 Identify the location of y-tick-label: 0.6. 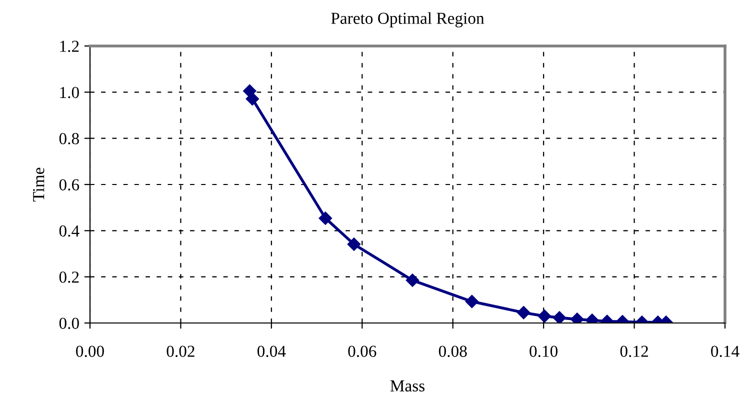
(69, 185).